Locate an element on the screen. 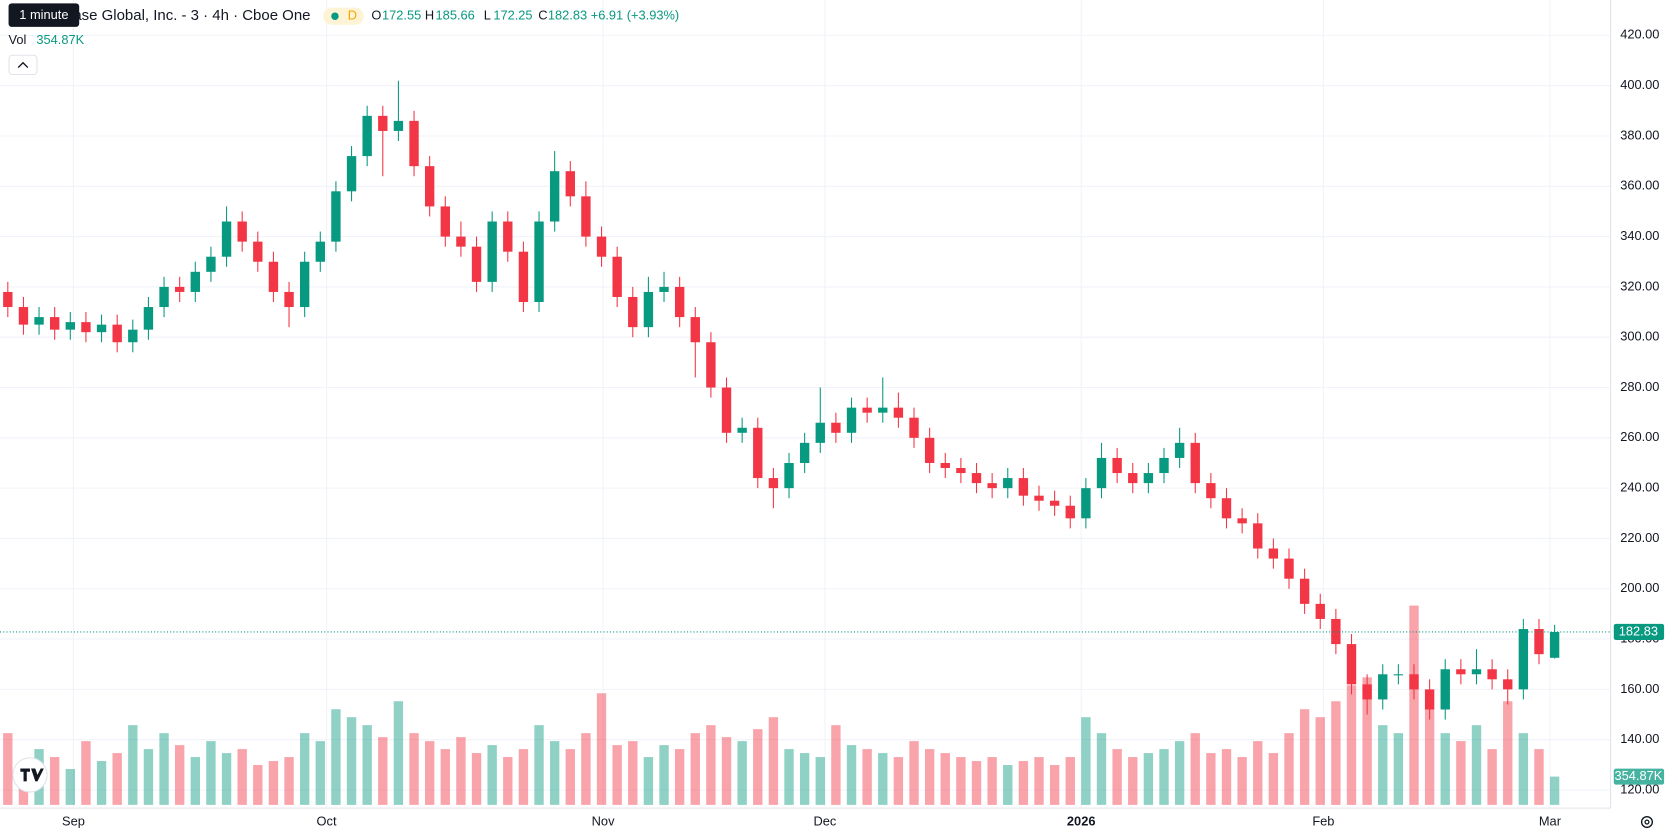  tooltip-text: 1 minute is located at coordinates (43, 14).